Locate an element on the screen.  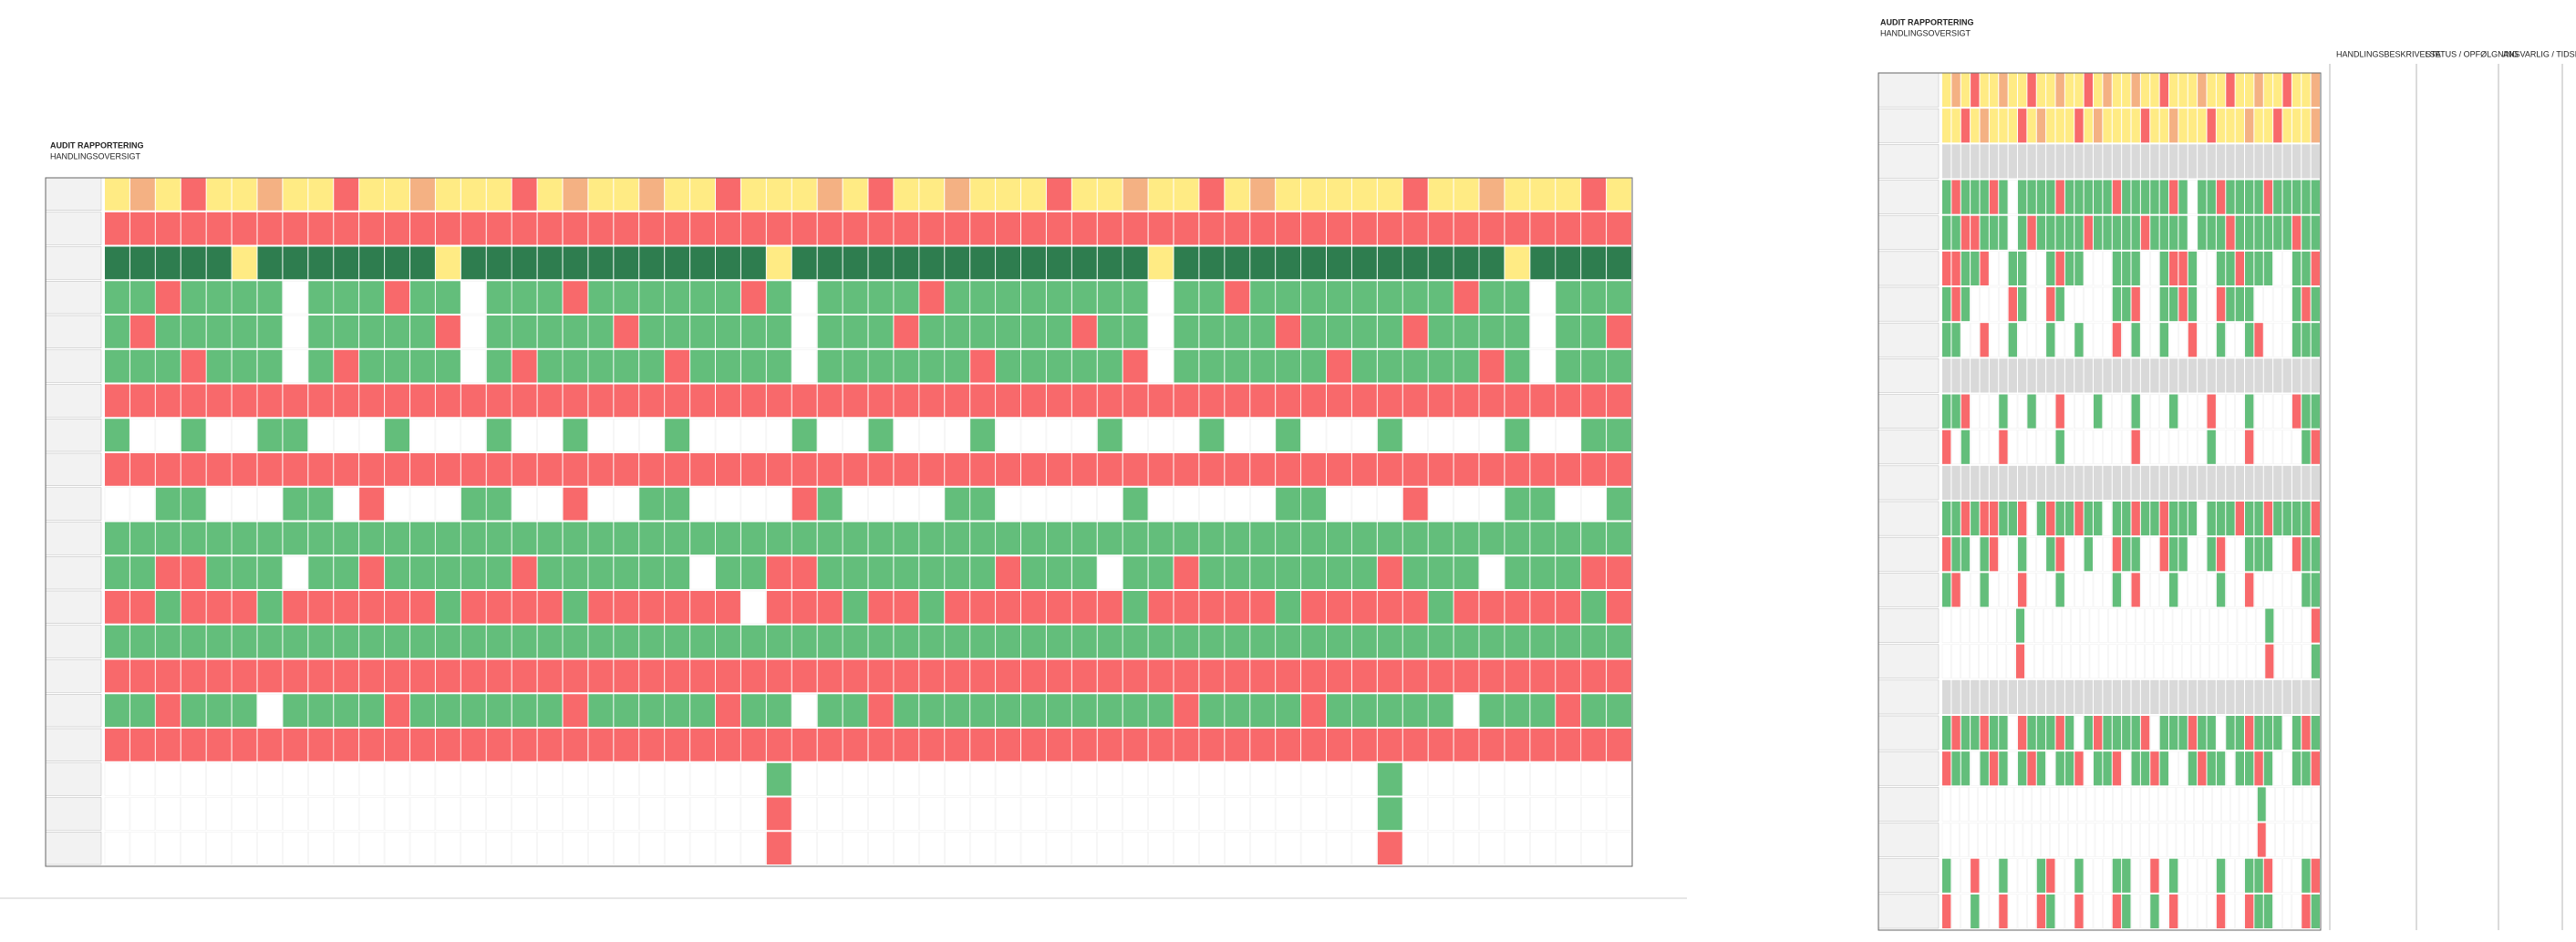
left-title: AUDIT RAPPORTERING is located at coordinates (97, 145).